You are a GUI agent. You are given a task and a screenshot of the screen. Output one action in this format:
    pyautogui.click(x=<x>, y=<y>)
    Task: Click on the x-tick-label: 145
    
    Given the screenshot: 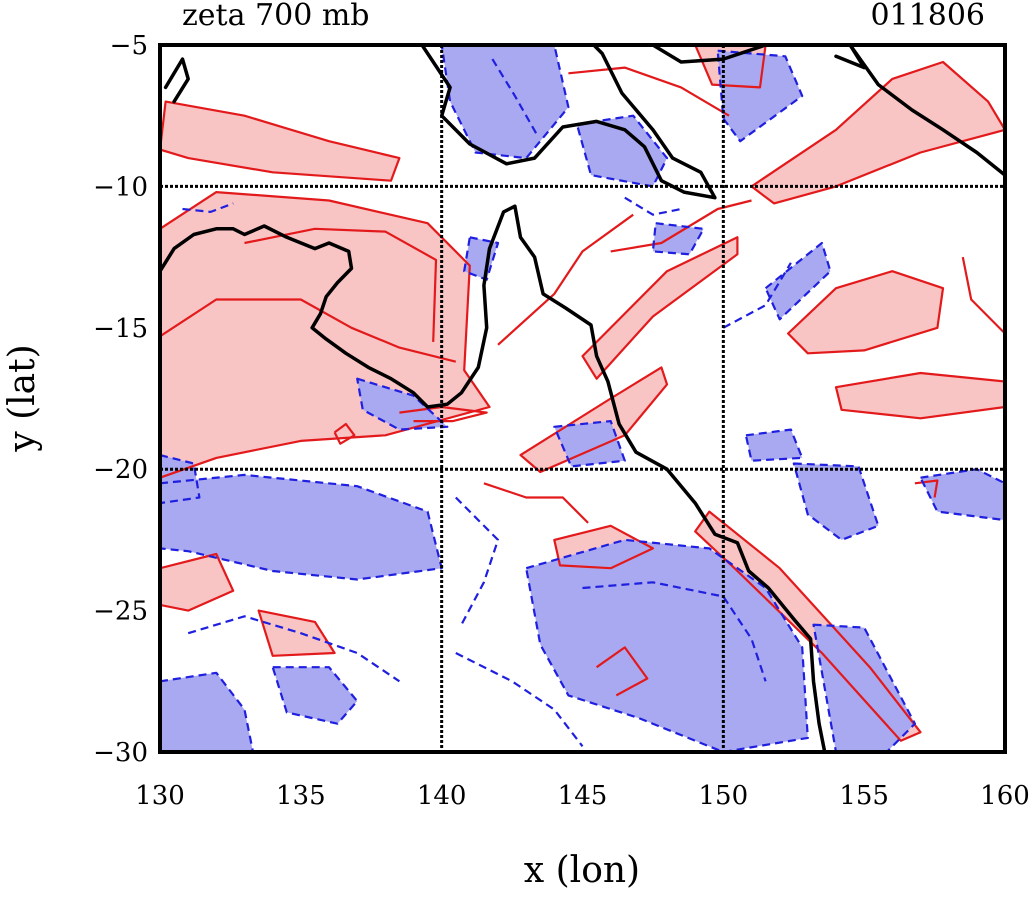 What is the action you would take?
    pyautogui.click(x=583, y=796)
    